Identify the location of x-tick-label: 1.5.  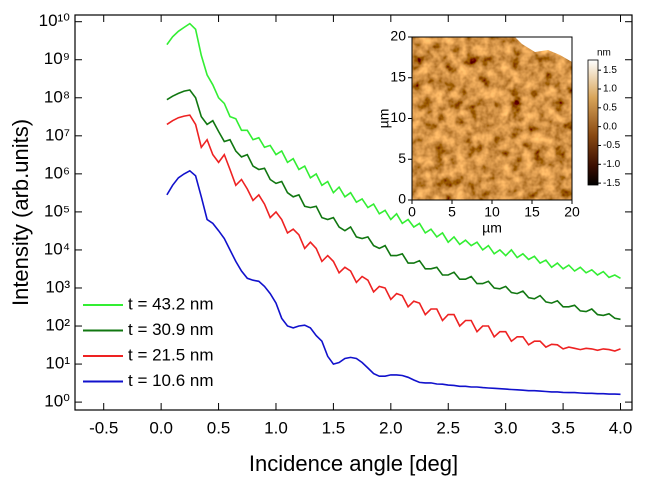
(334, 427).